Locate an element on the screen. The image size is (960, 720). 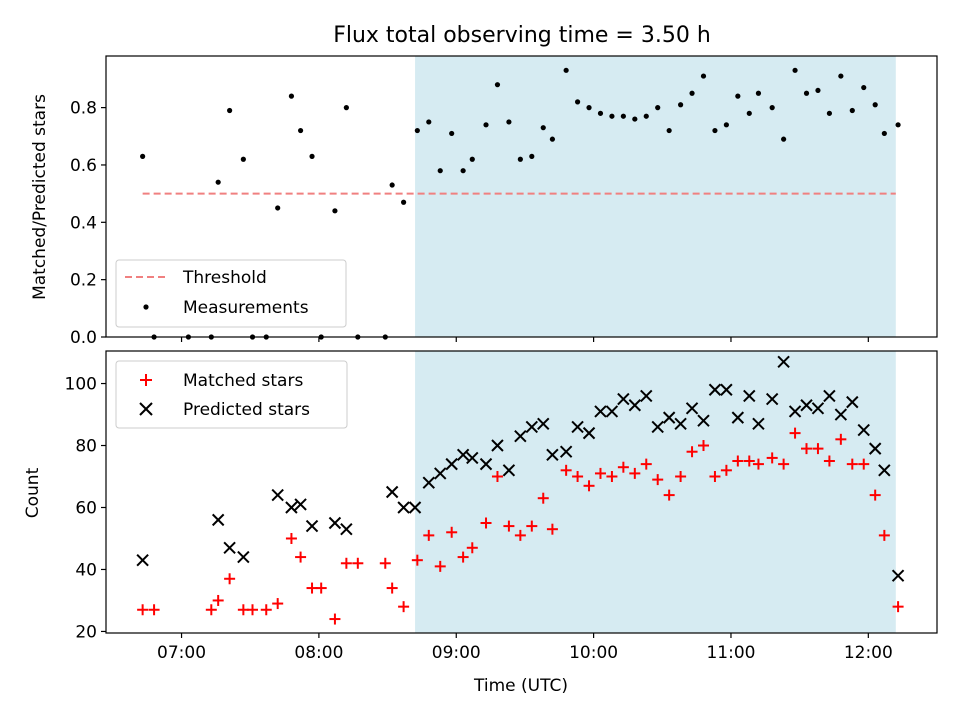
bottom-y-tick-label: 60 is located at coordinates (86, 508).